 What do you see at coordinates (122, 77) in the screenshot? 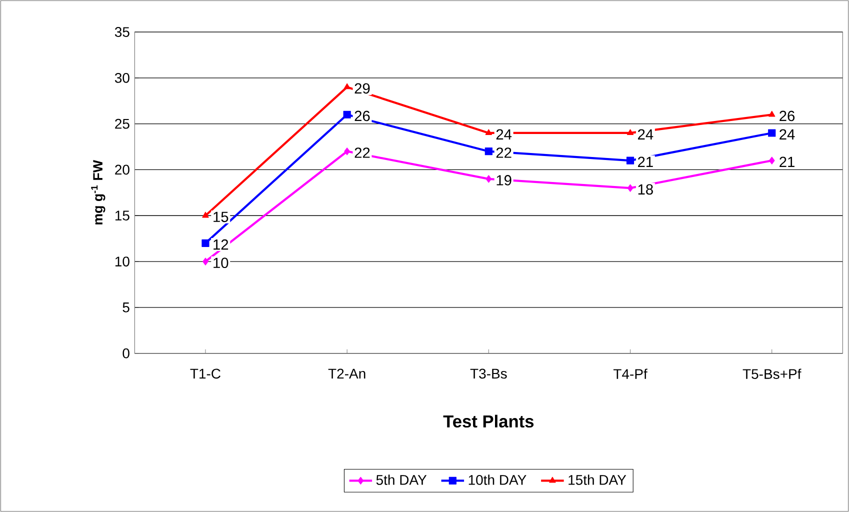
I see `y-tick-label: 30` at bounding box center [122, 77].